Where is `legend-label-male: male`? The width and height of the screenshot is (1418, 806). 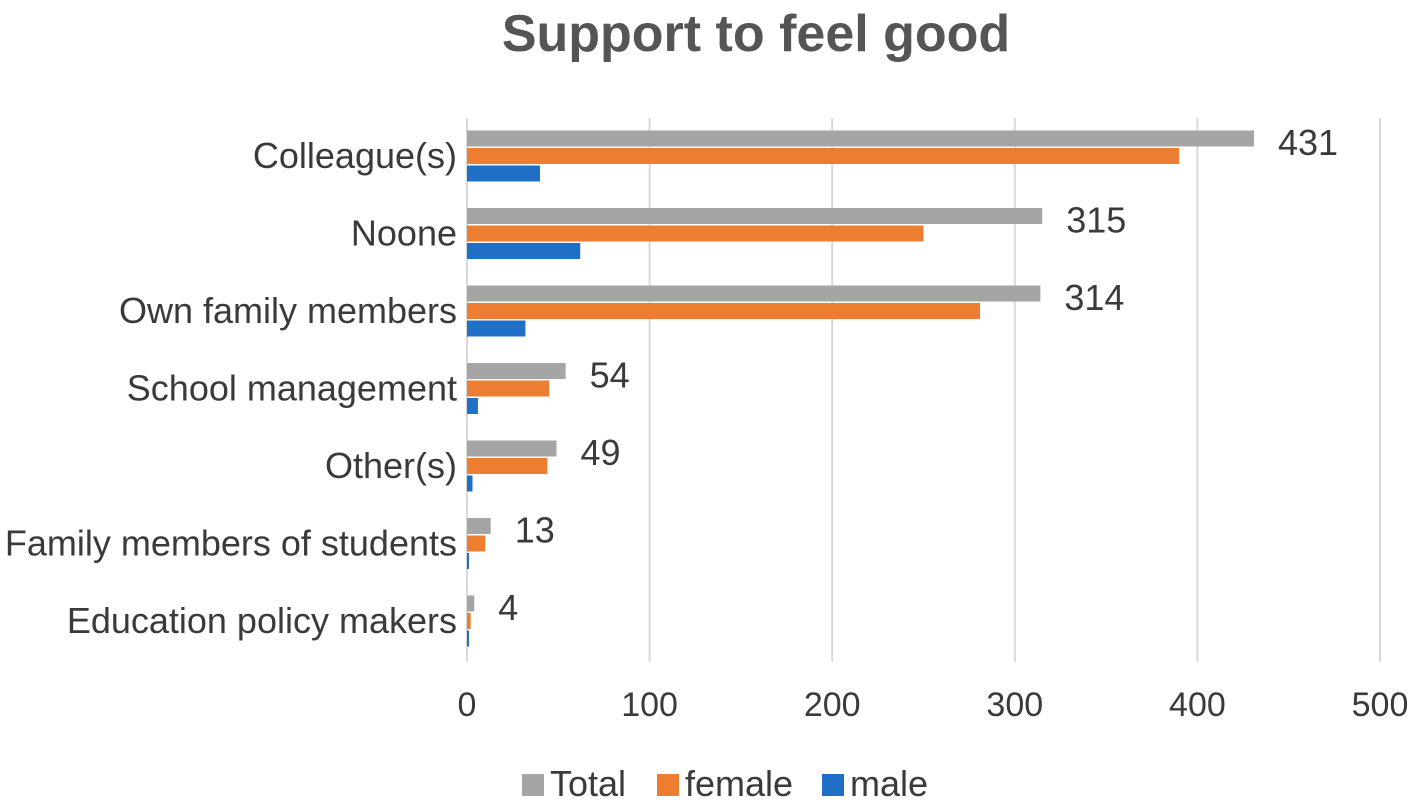 legend-label-male: male is located at coordinates (889, 783).